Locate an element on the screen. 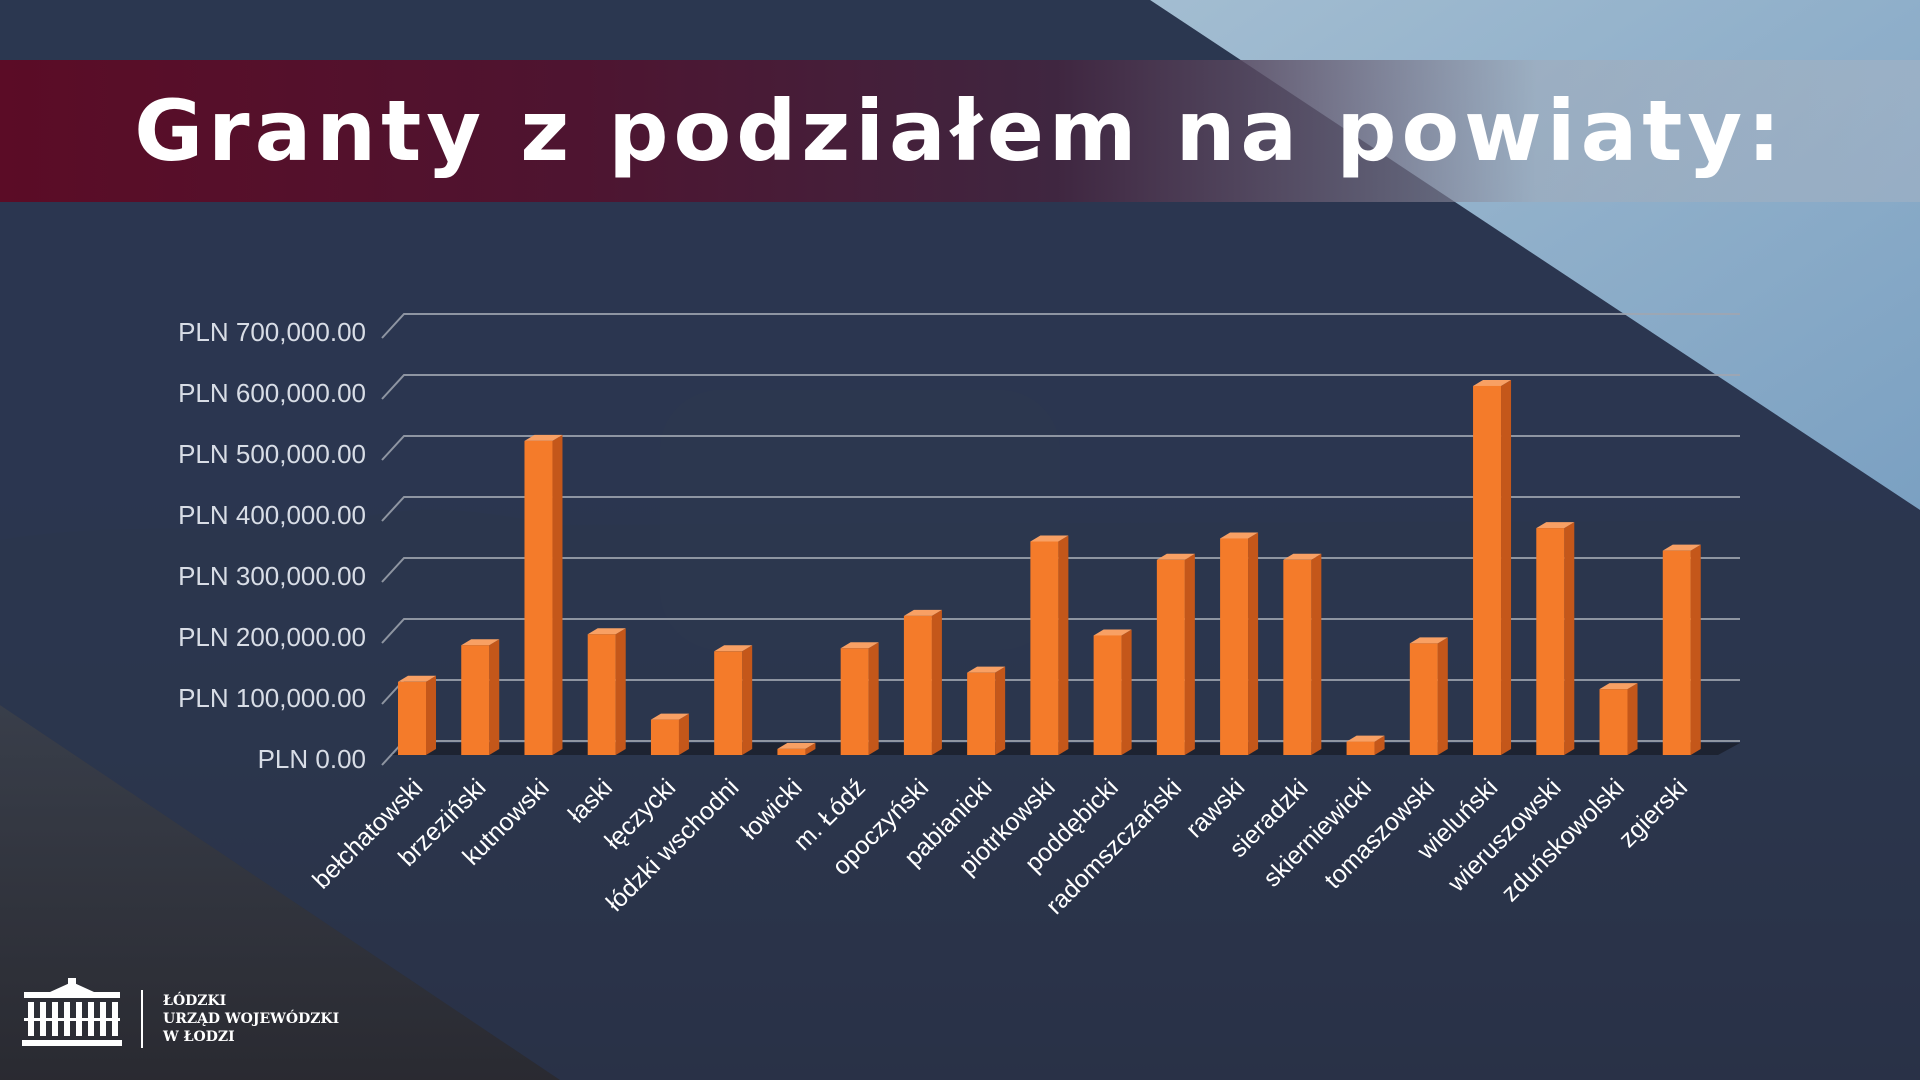  y-tick-label: PLN 200,000.00 is located at coordinates (272, 637).